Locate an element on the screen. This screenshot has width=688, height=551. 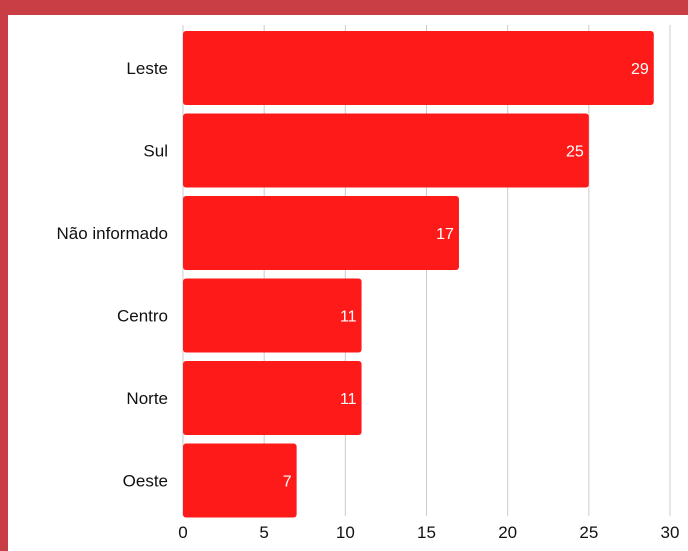
data-label: 29 is located at coordinates (640, 69).